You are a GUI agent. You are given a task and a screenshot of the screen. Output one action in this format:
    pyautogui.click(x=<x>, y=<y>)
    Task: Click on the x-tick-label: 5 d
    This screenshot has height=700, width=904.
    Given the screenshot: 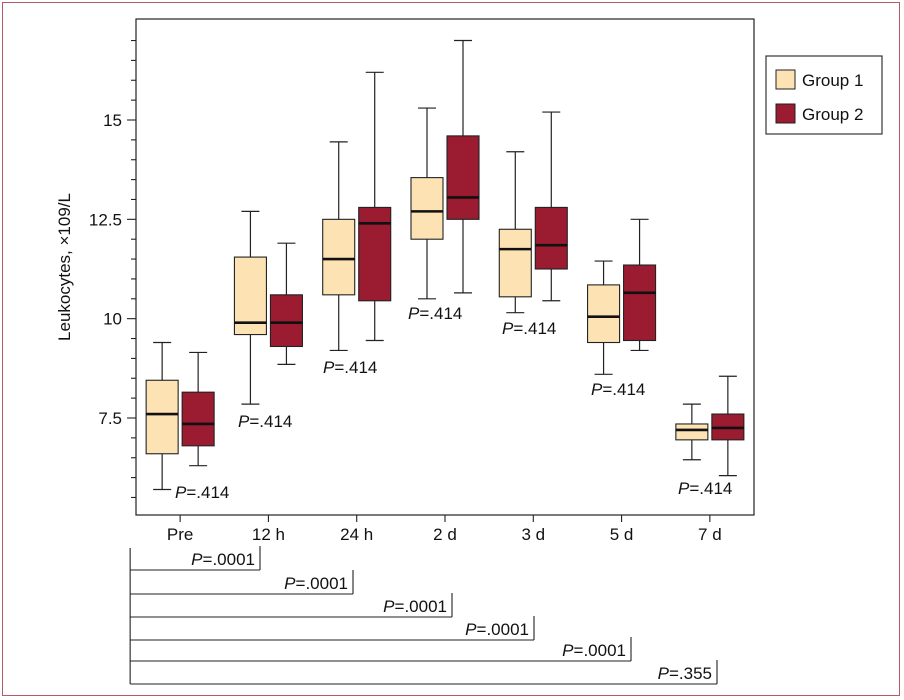 What is the action you would take?
    pyautogui.click(x=622, y=534)
    